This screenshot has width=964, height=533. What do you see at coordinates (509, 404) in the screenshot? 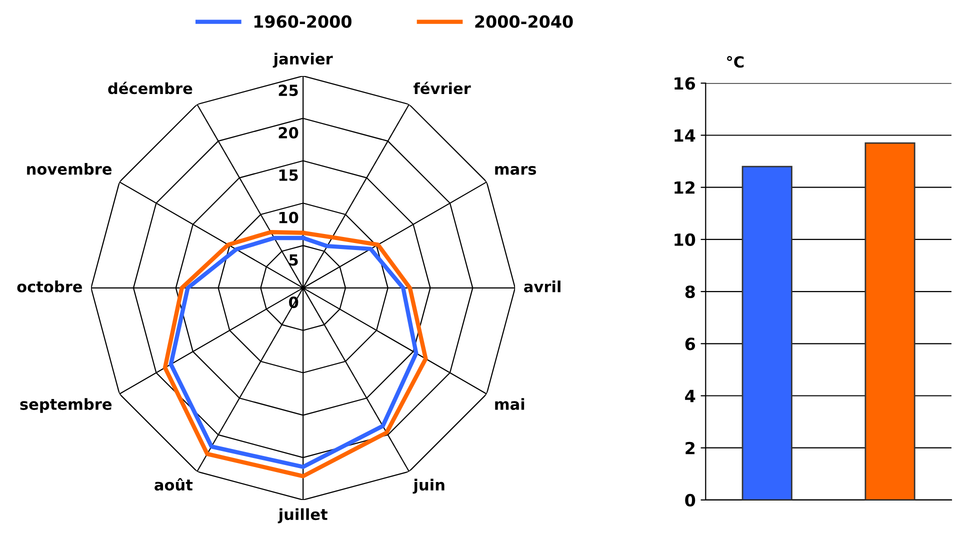
I see `spoke-label: mai` at bounding box center [509, 404].